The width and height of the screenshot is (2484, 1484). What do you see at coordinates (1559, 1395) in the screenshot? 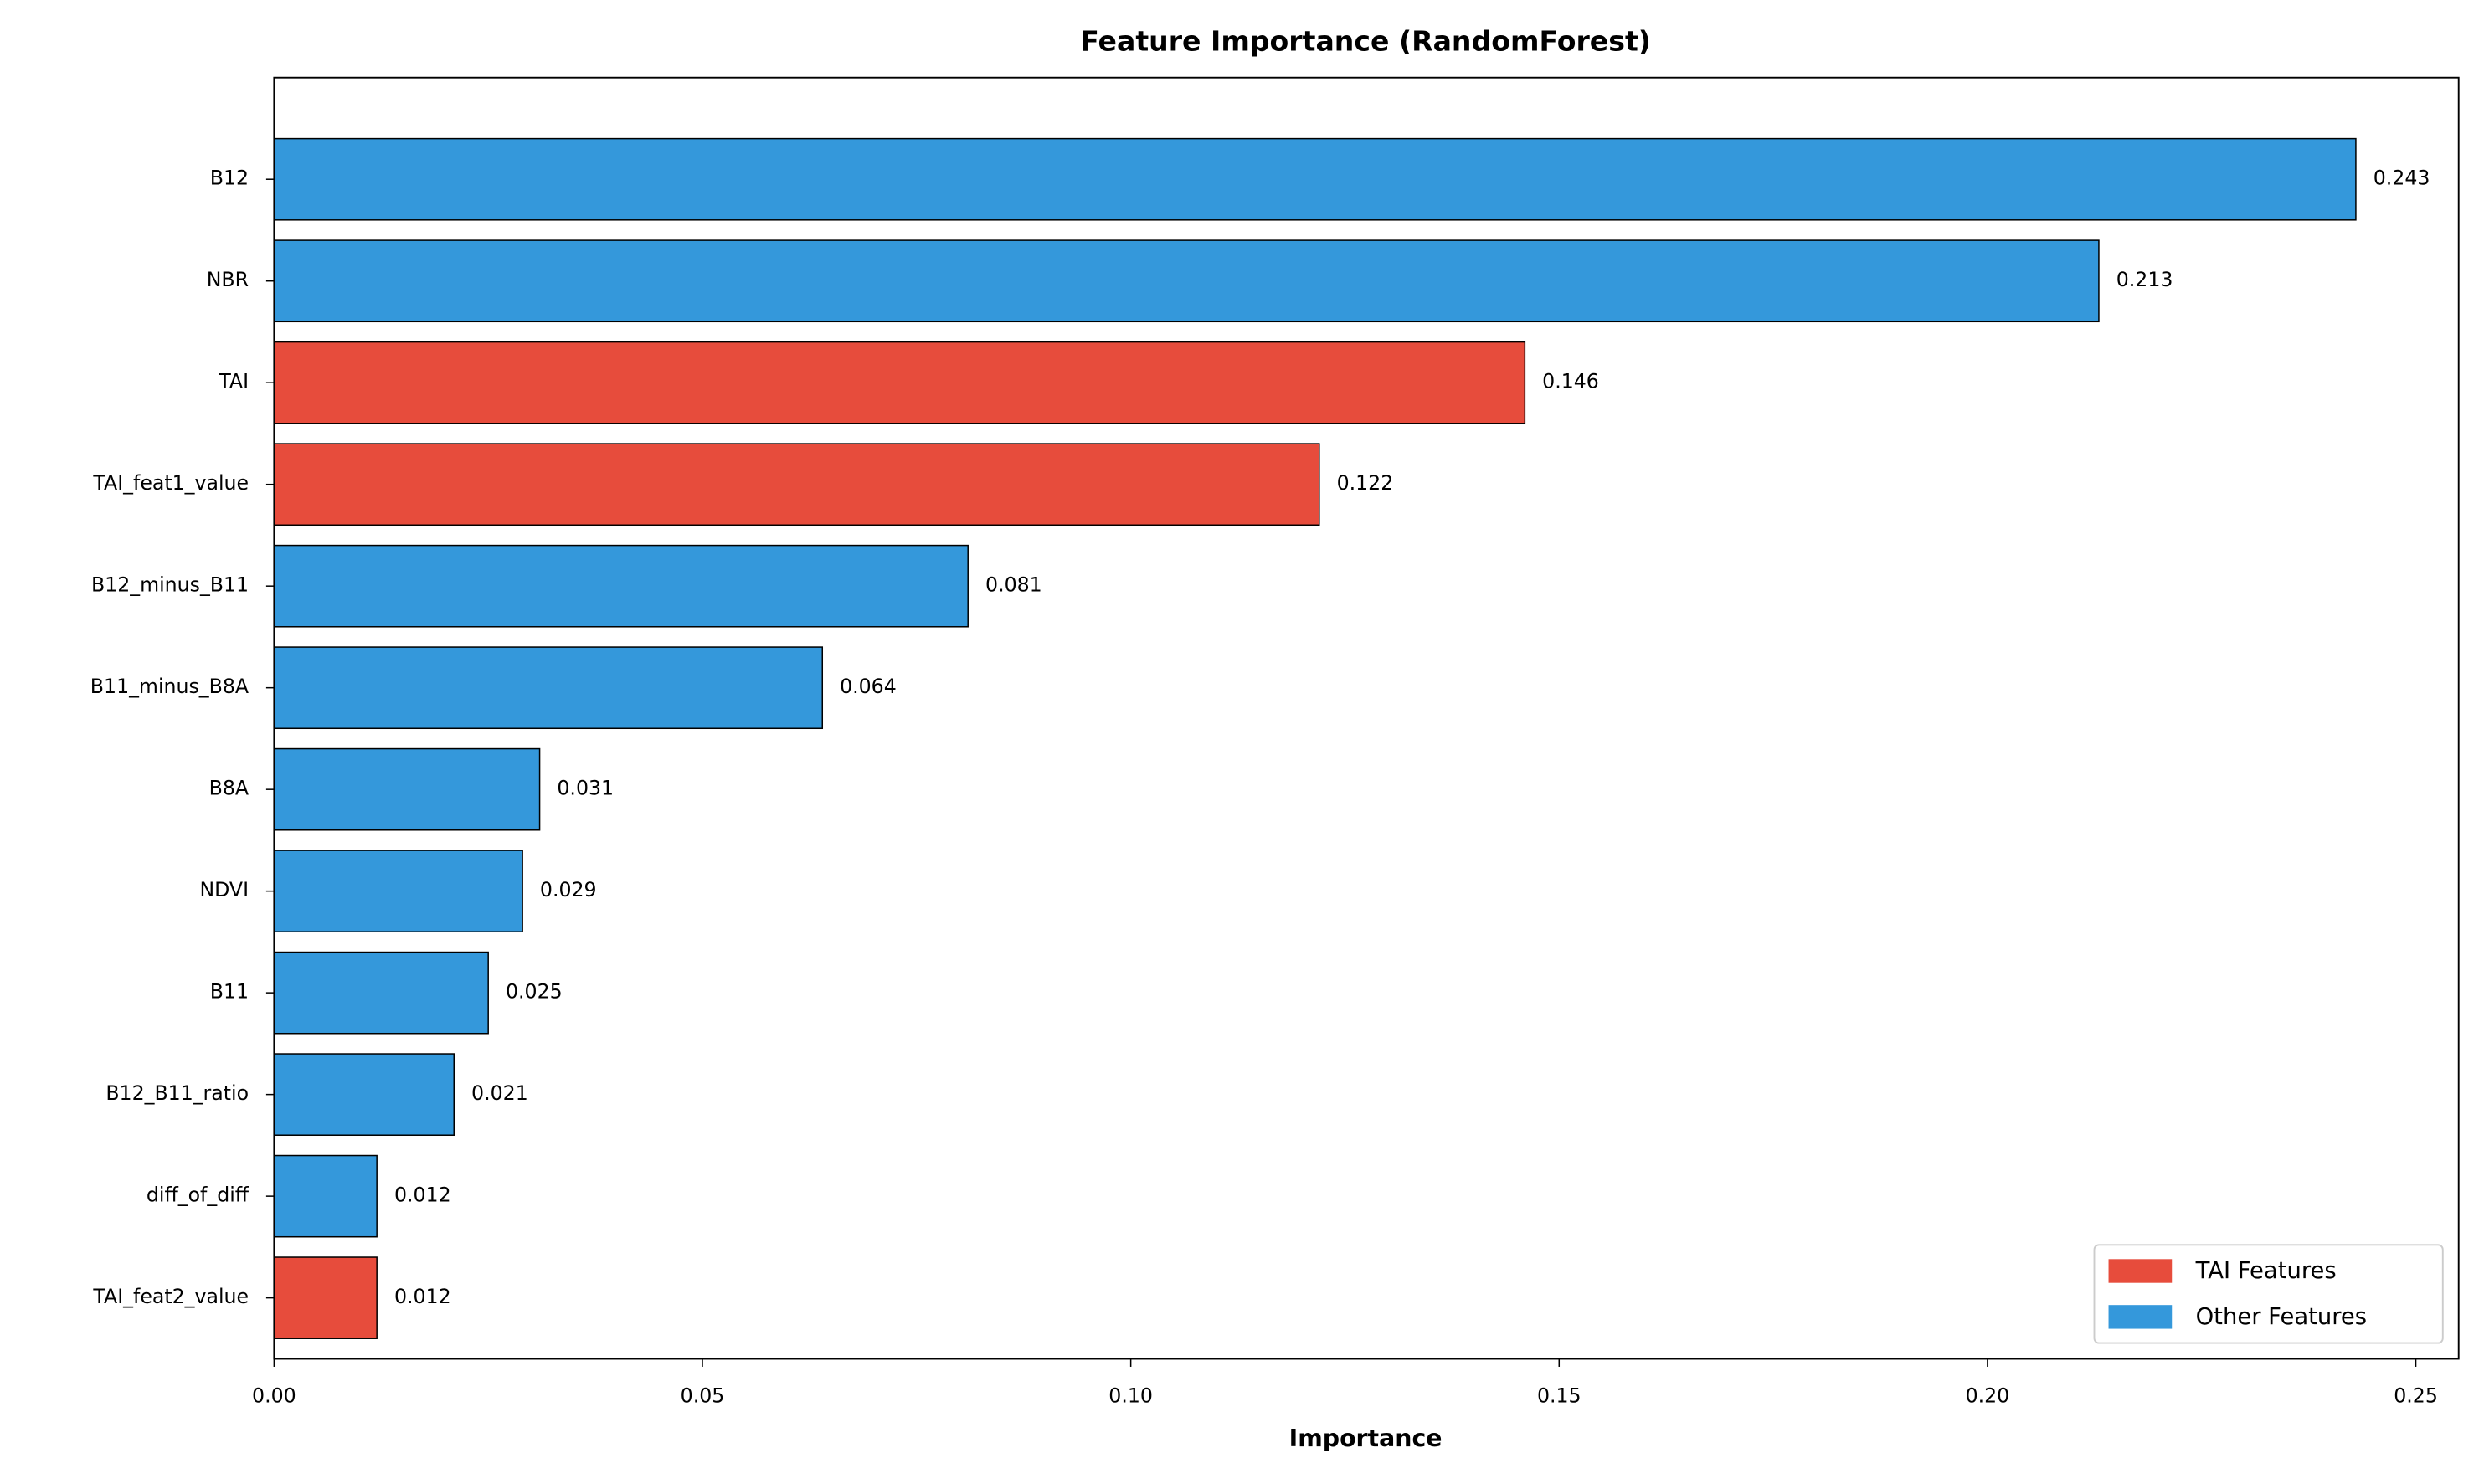
I see `x-tick-label: 0.15` at bounding box center [1559, 1395].